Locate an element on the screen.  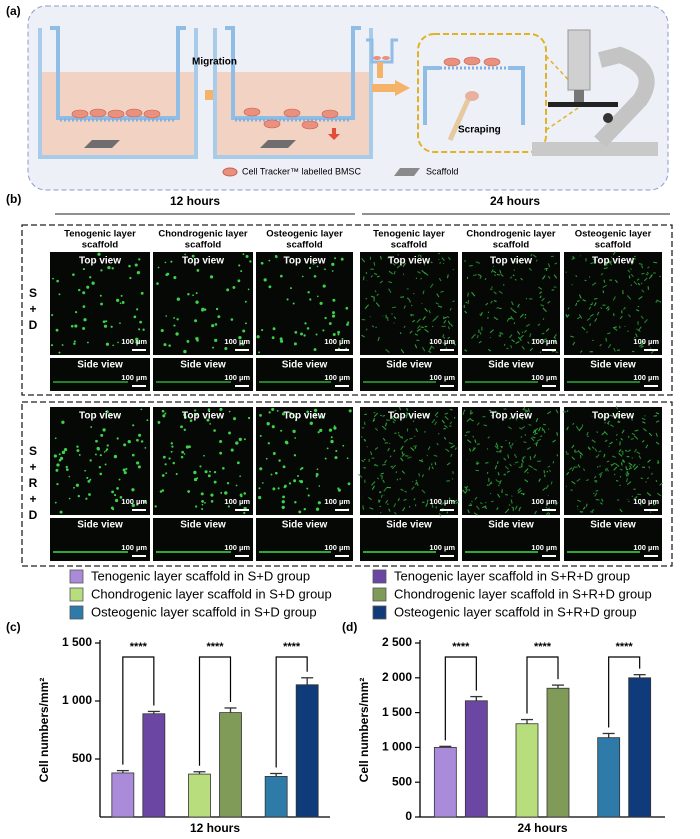
group-label-char: R is located at coordinates (33, 483).